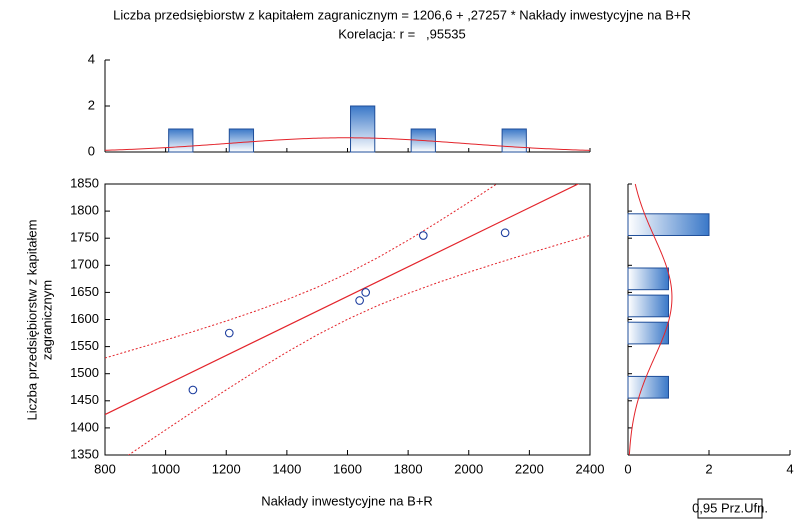 This screenshot has height=519, width=805. Describe the element at coordinates (286, 468) in the screenshot. I see `x-tick-label: 1400` at that location.